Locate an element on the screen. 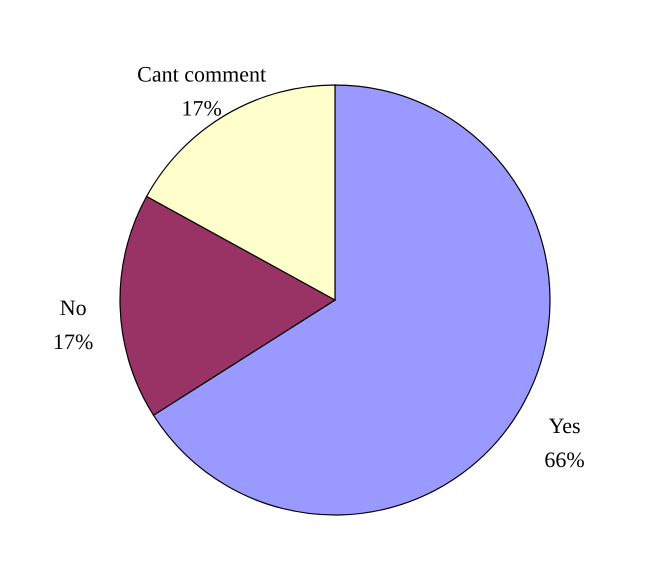 This screenshot has height=573, width=647. slice-label: No is located at coordinates (73, 307).